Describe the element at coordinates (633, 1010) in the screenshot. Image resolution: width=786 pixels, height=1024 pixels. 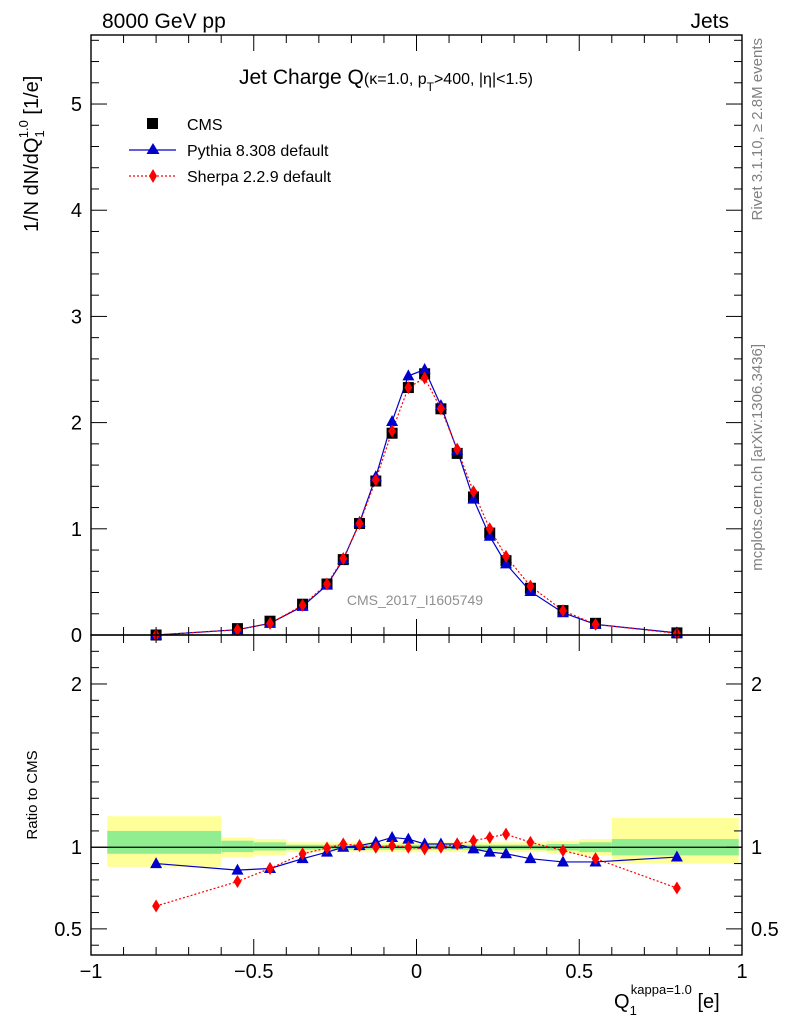
I see `x-label-sub: 1` at that location.